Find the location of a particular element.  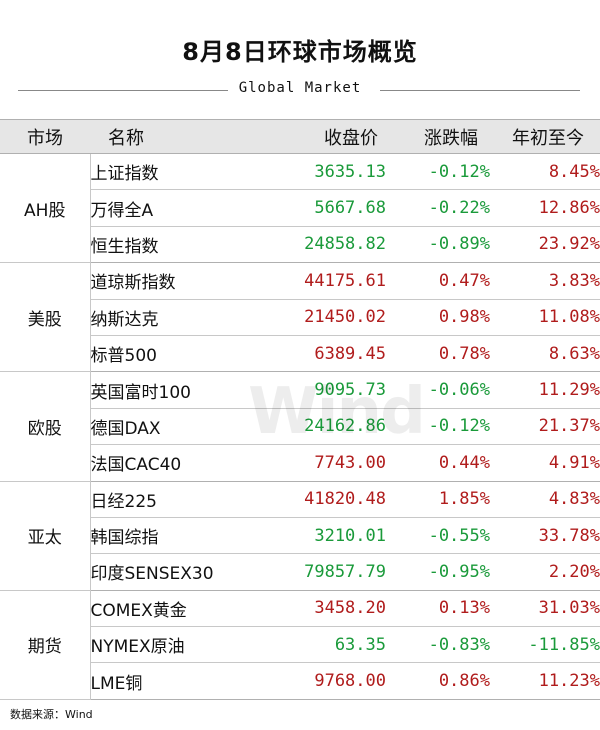

data-source: 数据来源：Wind is located at coordinates (51, 714).